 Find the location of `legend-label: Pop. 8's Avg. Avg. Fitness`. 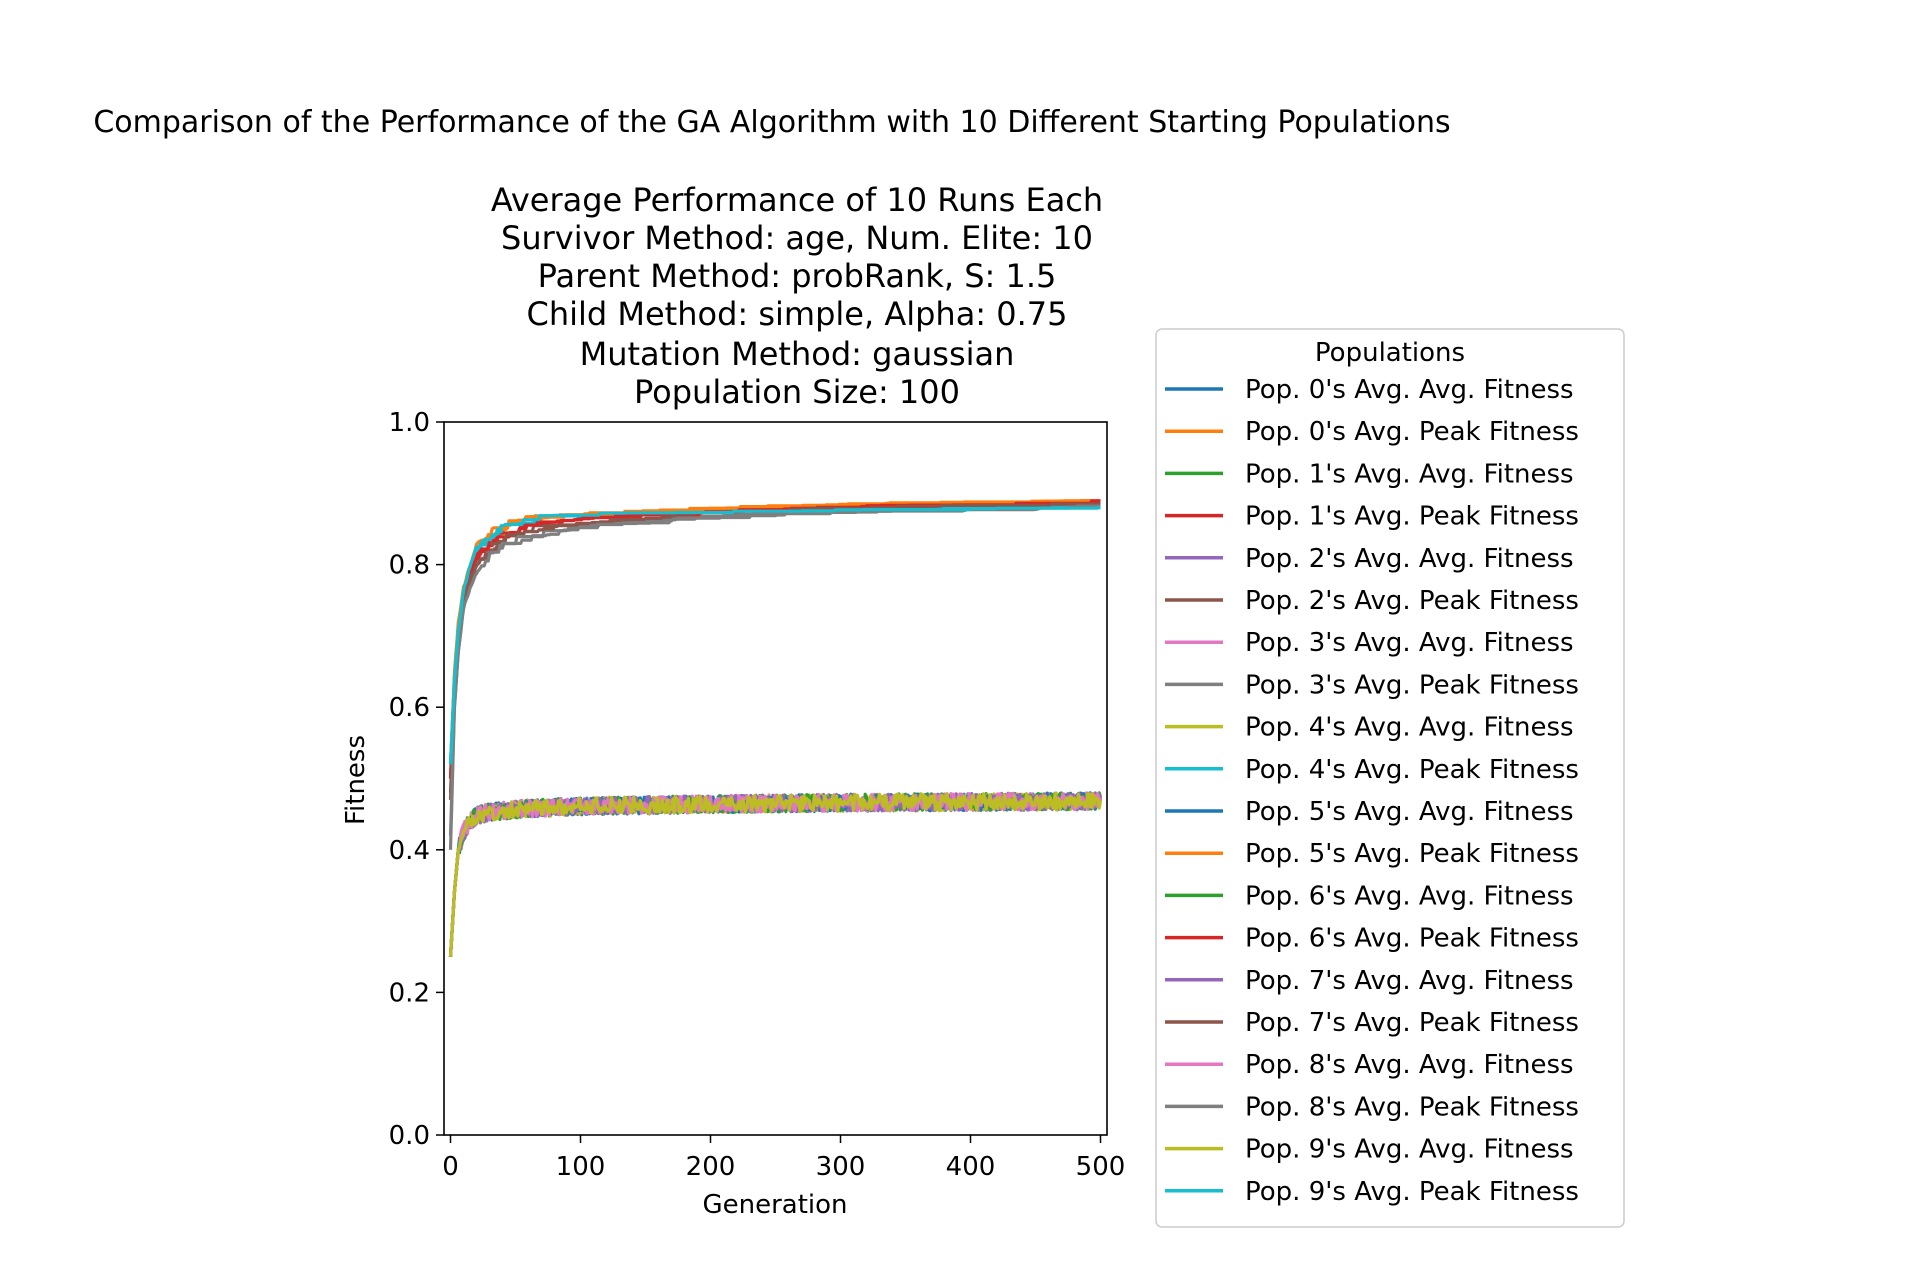

legend-label: Pop. 8's Avg. Avg. Fitness is located at coordinates (1409, 1065).